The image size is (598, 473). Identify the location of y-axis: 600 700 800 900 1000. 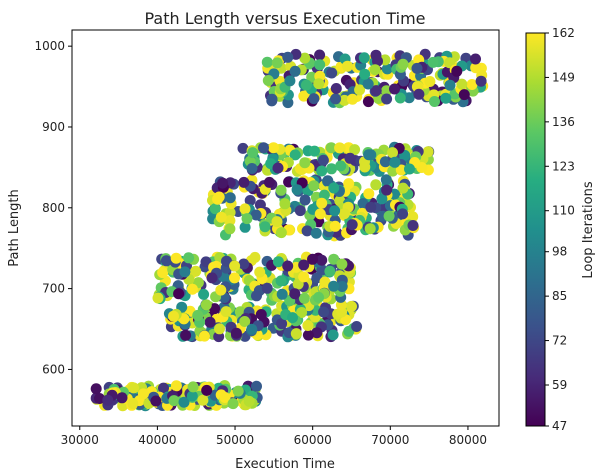
(53, 207).